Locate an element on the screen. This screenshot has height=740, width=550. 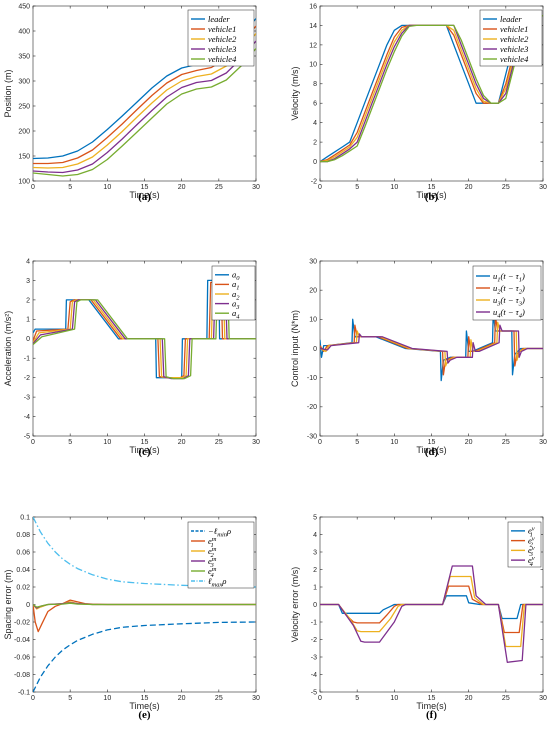
legend-label: vehicle3 is located at coordinates (222, 49).